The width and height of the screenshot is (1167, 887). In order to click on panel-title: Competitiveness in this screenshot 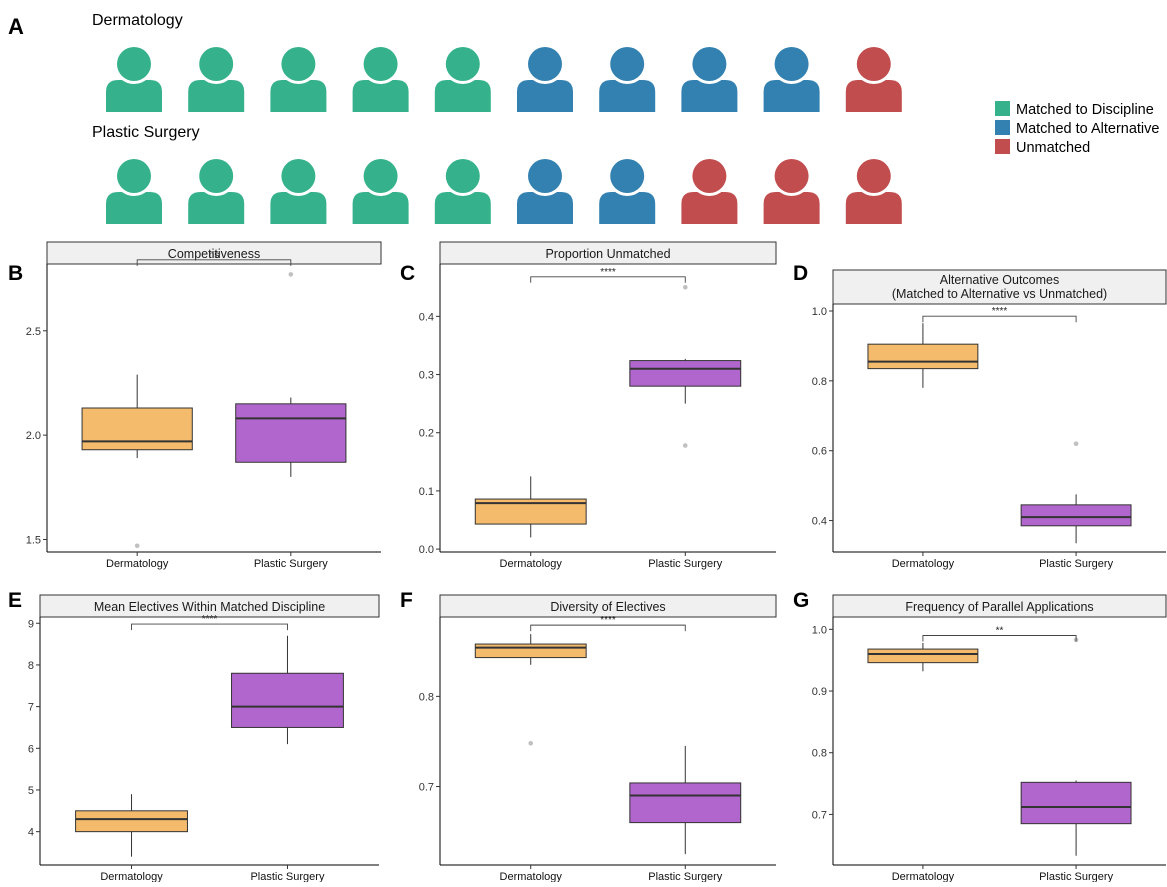, I will do `click(214, 254)`.